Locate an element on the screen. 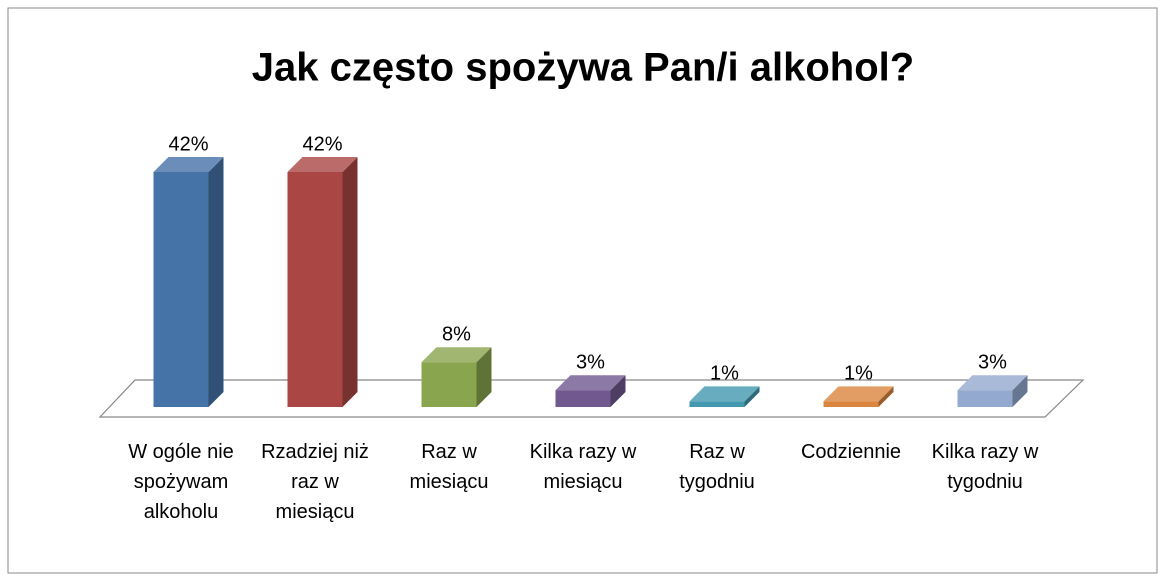 Image resolution: width=1165 pixels, height=579 pixels. x-tick-label: Kilka razy w tygodniu is located at coordinates (985, 467).